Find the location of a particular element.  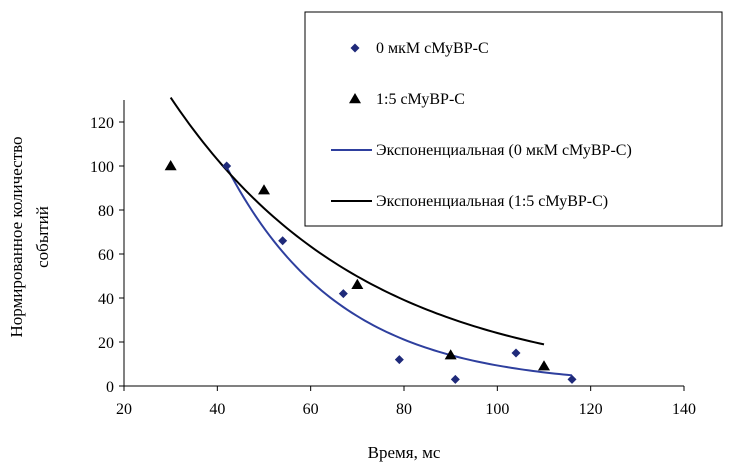

y-tick-label: 120 is located at coordinates (102, 123).